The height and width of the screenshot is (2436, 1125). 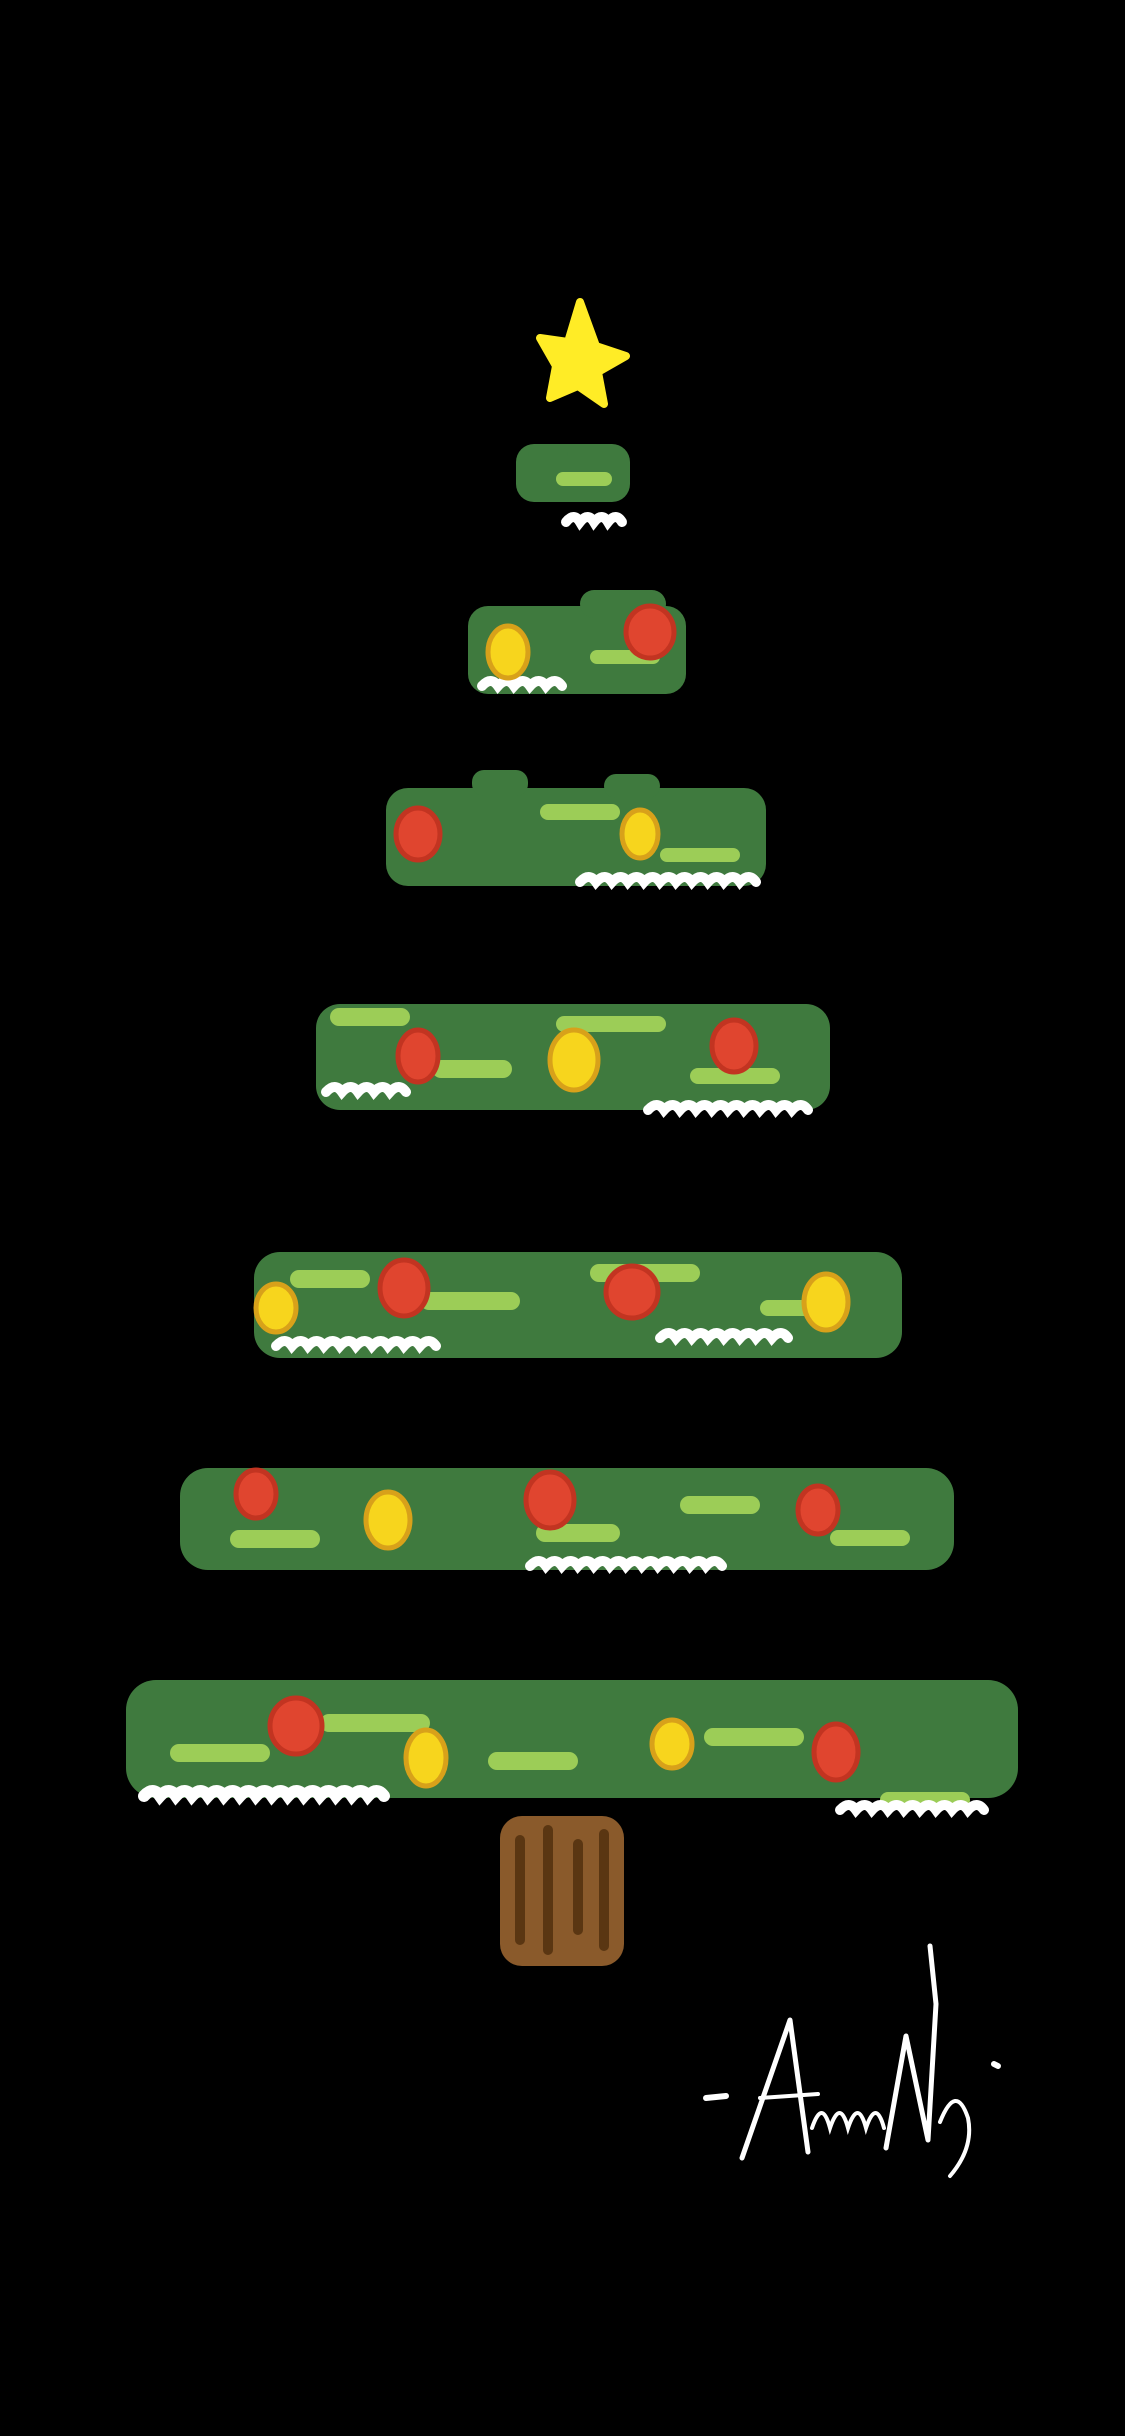 I want to click on signature, so click(x=852, y=2060).